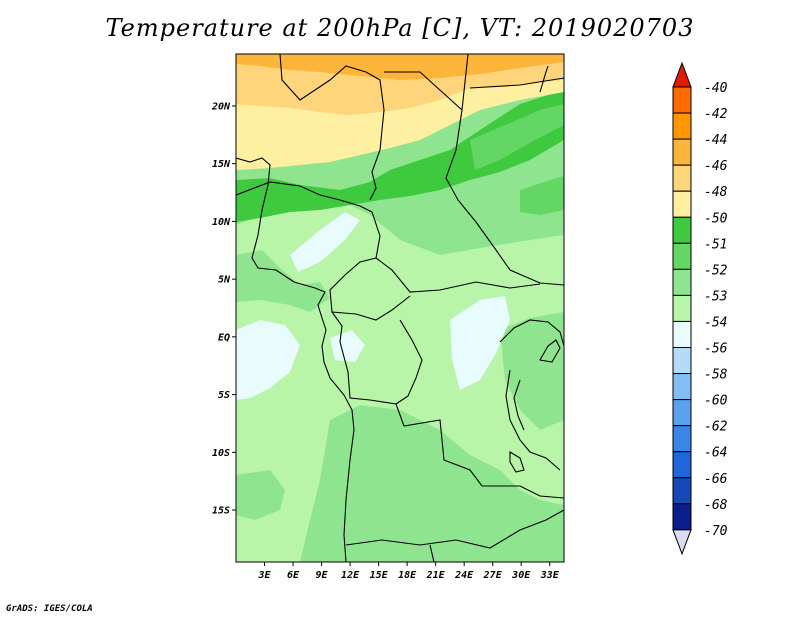 The image size is (800, 618). What do you see at coordinates (716, 479) in the screenshot?
I see `colorbar-label: -66` at bounding box center [716, 479].